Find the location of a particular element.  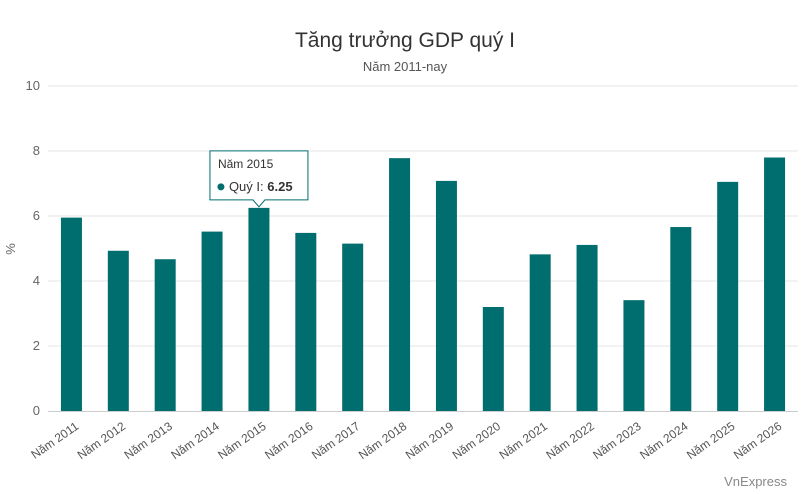

credit-label: VnExpress is located at coordinates (755, 481).